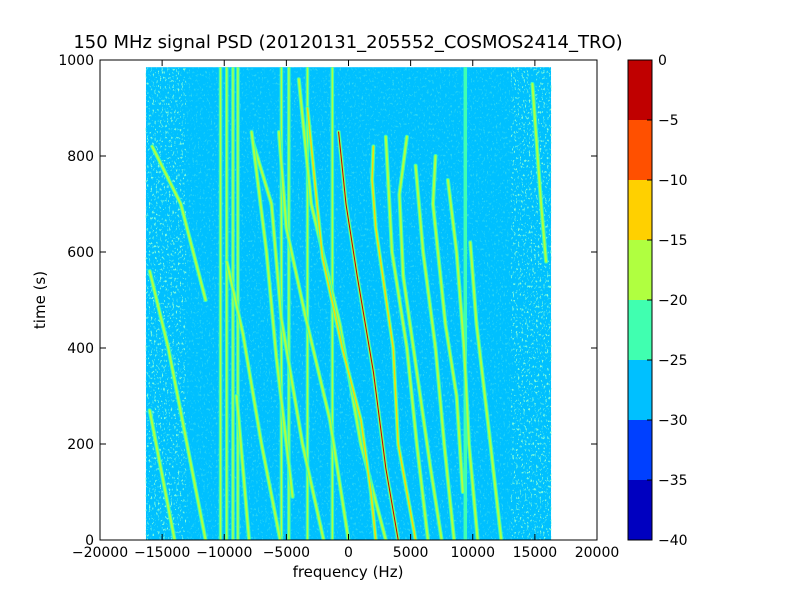  I want to click on colorbar-tick-label: −15, so click(673, 241).